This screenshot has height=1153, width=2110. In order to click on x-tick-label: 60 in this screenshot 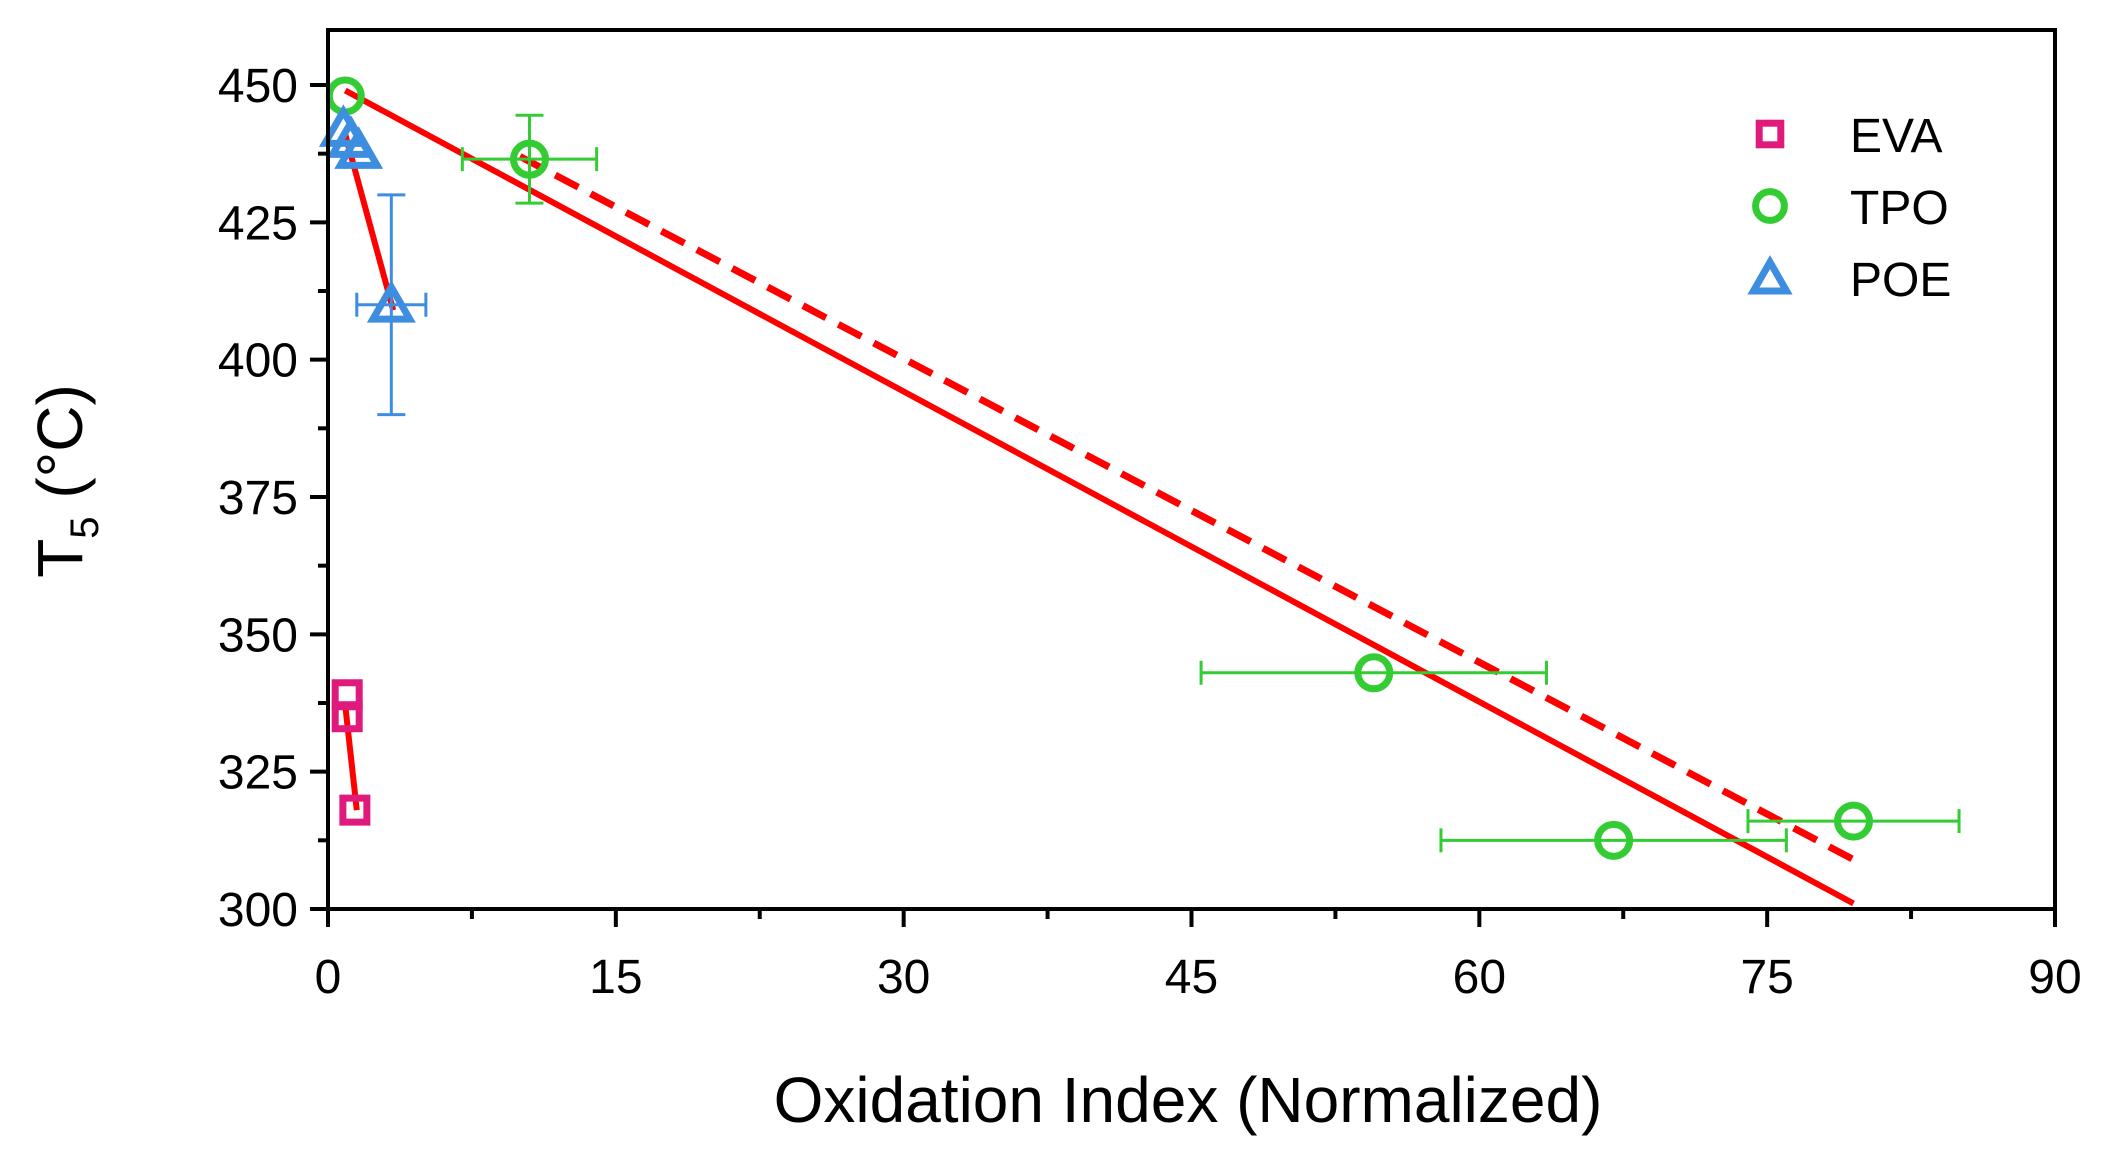, I will do `click(1479, 977)`.